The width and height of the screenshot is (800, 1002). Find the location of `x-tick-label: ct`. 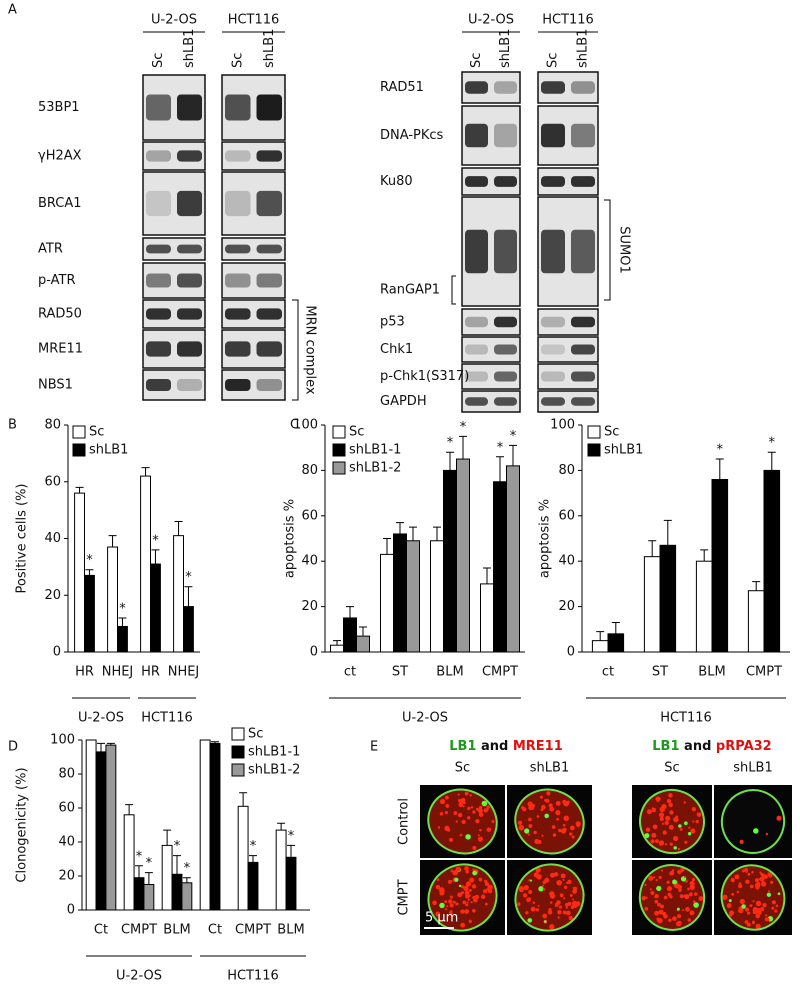

x-tick-label: ct is located at coordinates (608, 672).